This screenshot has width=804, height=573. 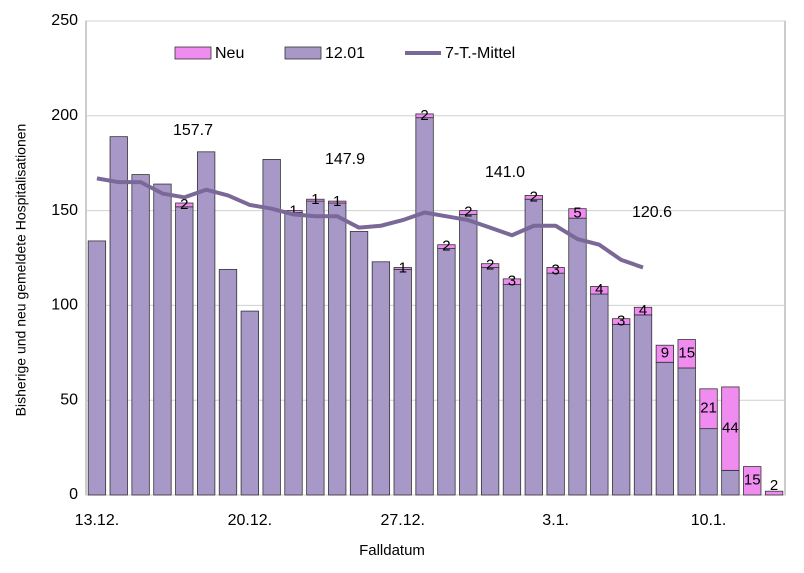 I want to click on data-label: 44, so click(x=730, y=428).